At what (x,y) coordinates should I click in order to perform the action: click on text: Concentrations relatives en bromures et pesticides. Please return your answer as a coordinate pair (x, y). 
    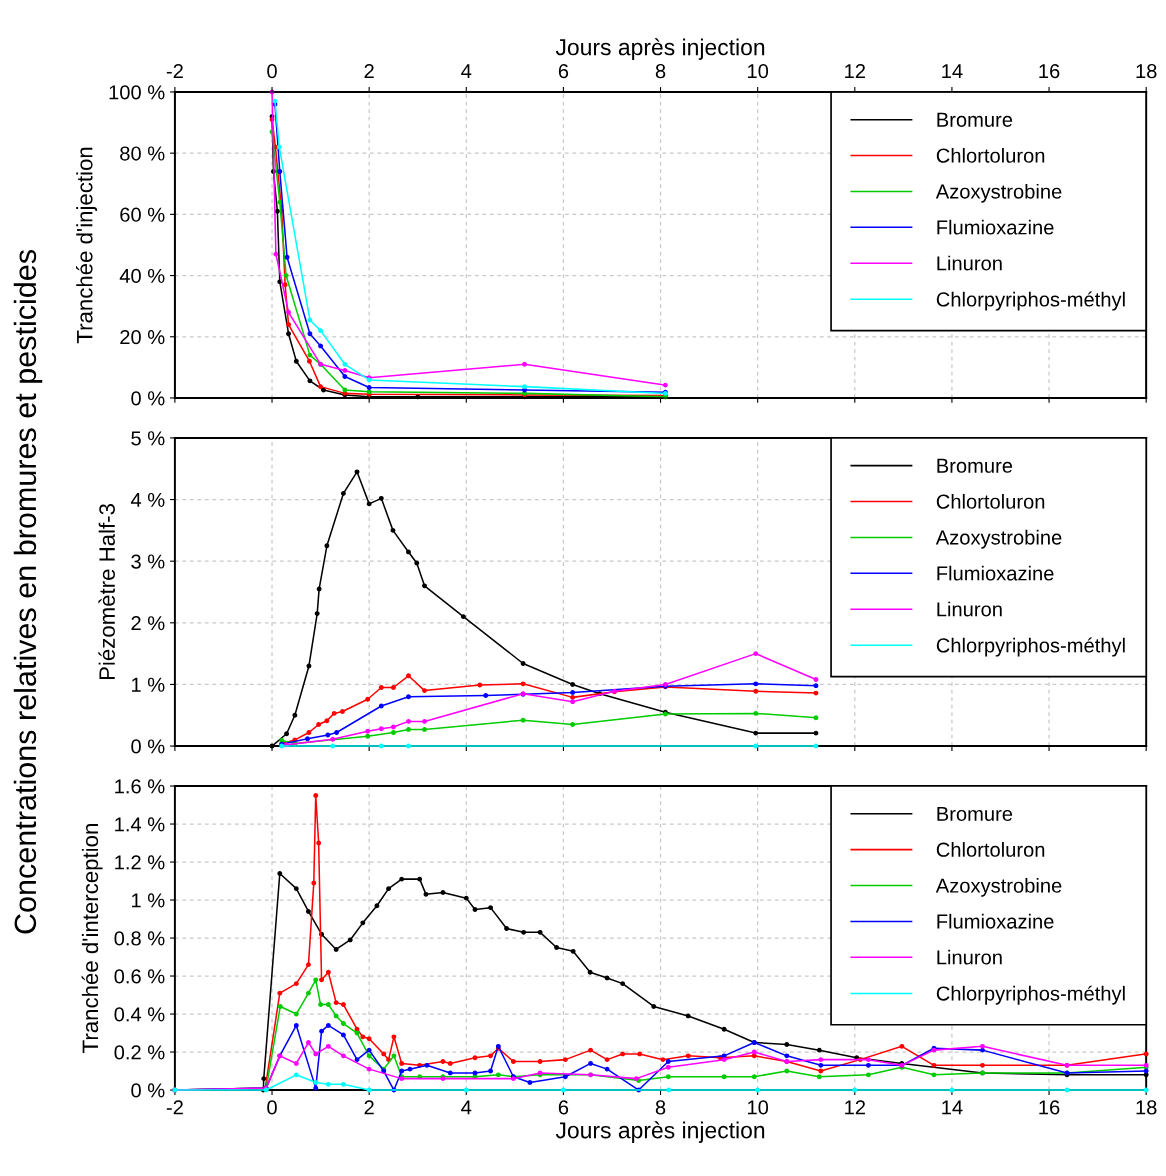
    Looking at the image, I should click on (28, 592).